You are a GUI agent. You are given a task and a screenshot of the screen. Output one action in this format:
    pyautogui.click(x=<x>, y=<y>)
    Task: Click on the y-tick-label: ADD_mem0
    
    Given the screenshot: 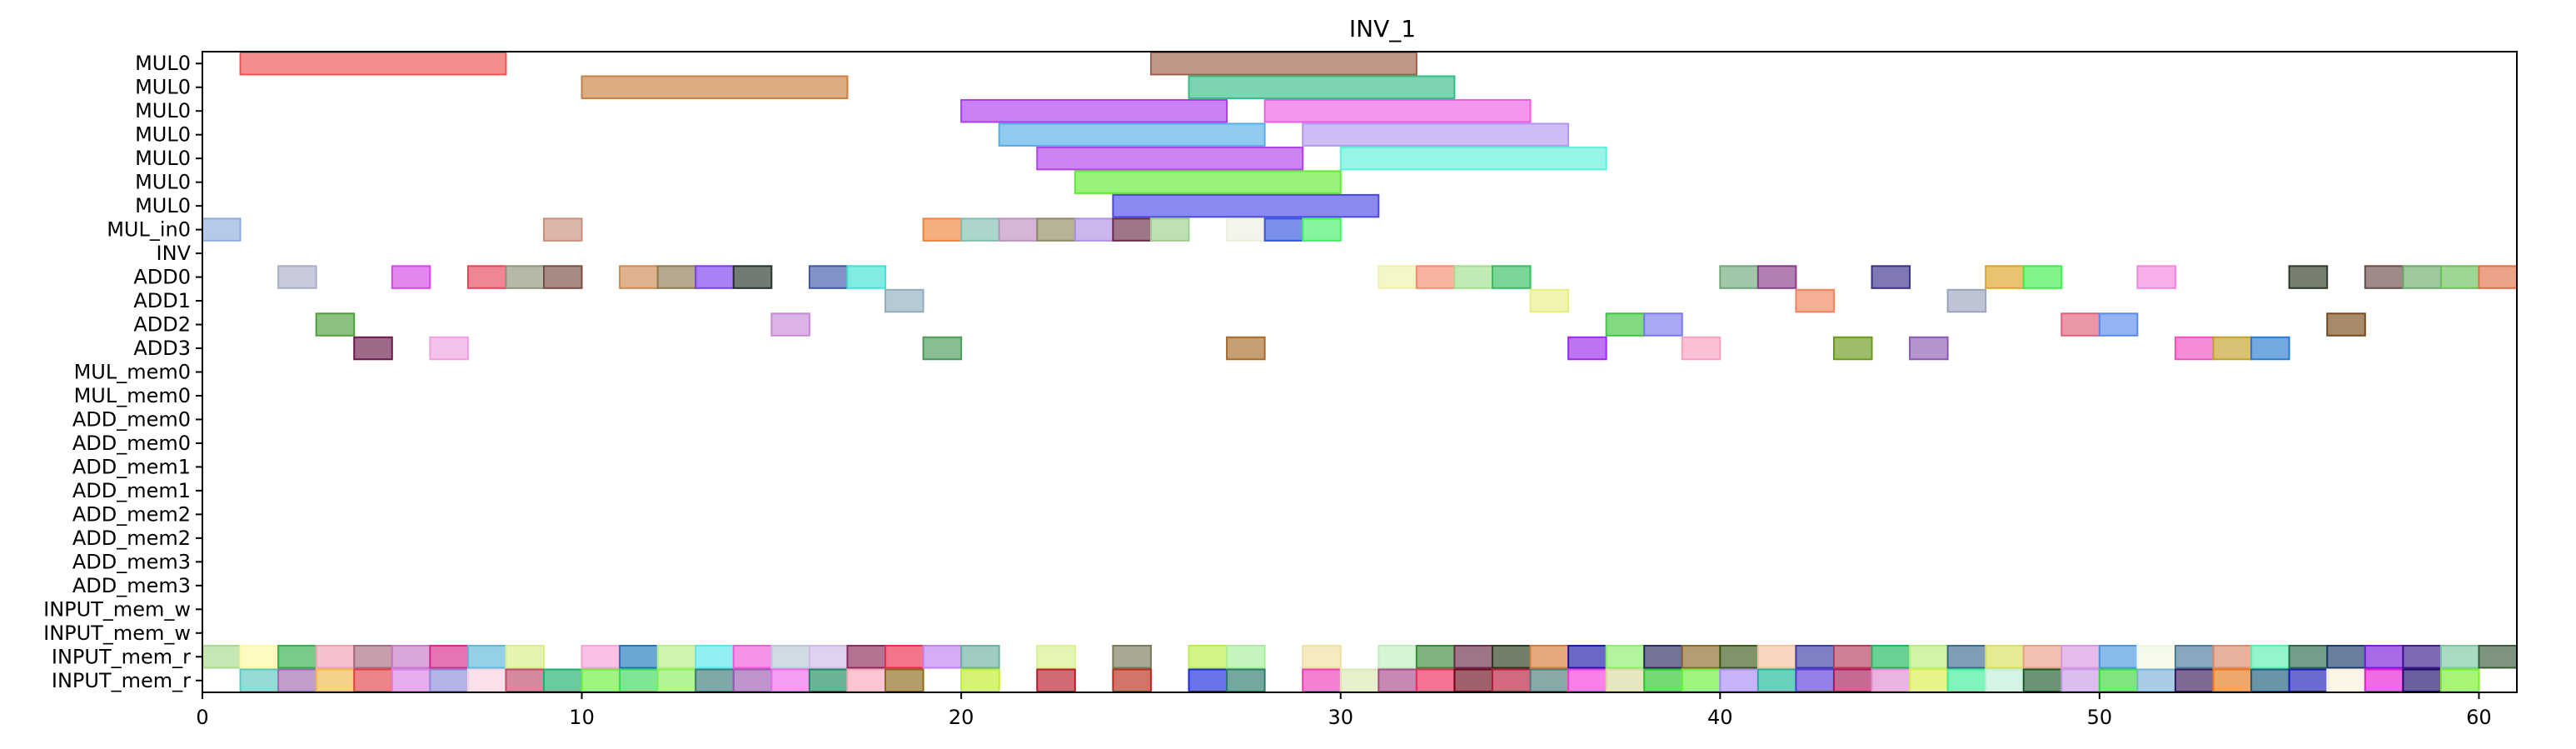 What is the action you would take?
    pyautogui.click(x=131, y=419)
    